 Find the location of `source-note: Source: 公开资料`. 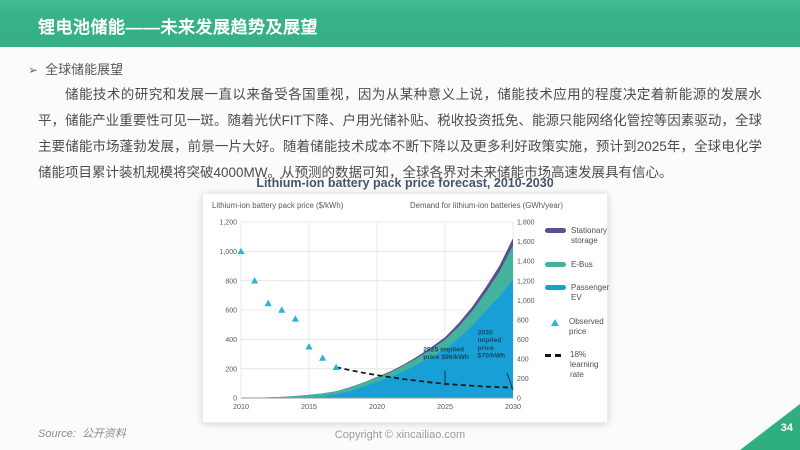

source-note: Source: 公开资料 is located at coordinates (82, 433).